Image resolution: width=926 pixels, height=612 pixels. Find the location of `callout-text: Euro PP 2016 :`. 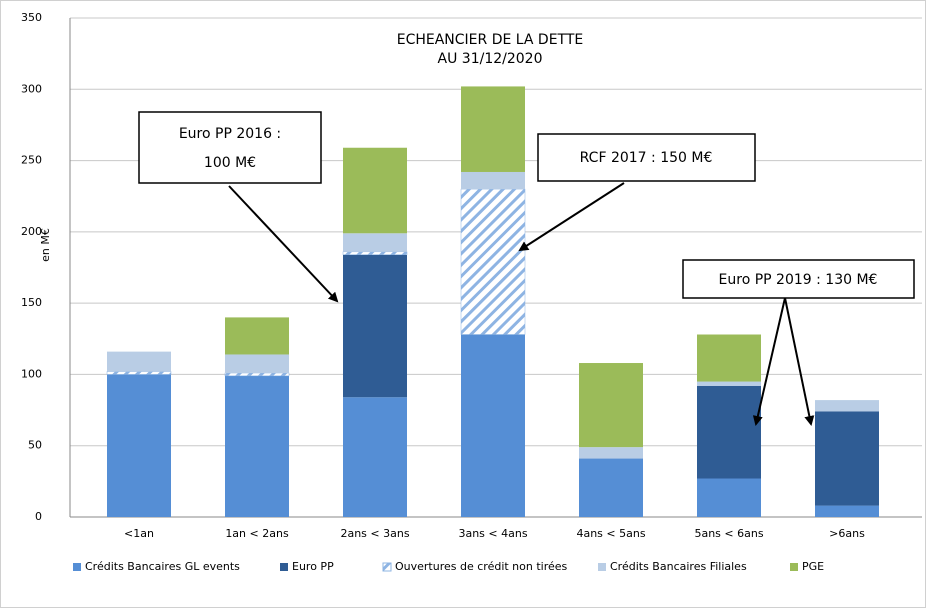

callout-text: Euro PP 2016 : is located at coordinates (230, 134).